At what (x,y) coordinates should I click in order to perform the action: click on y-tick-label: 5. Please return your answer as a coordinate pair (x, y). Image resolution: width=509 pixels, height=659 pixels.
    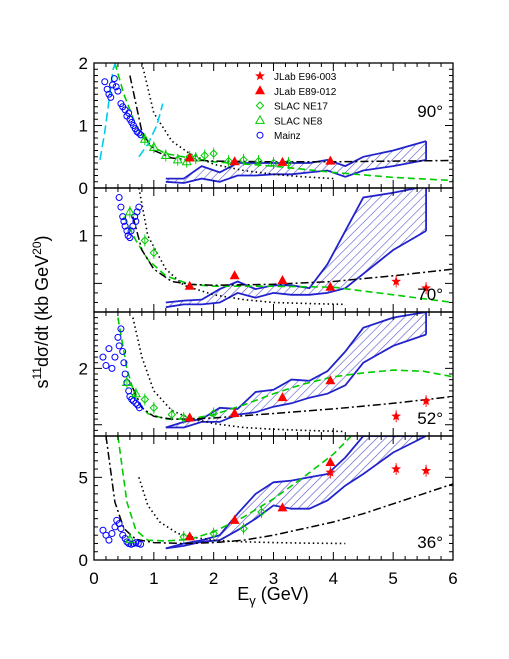
    Looking at the image, I should click on (83, 477).